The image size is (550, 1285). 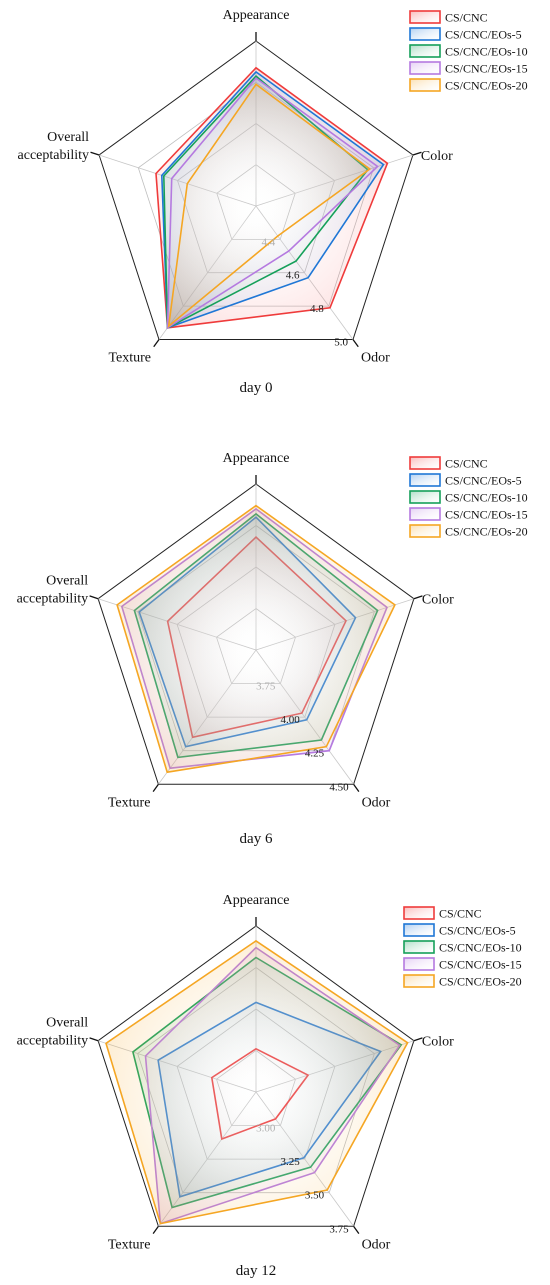 What do you see at coordinates (266, 1129) in the screenshot?
I see `tick-label: 3.00` at bounding box center [266, 1129].